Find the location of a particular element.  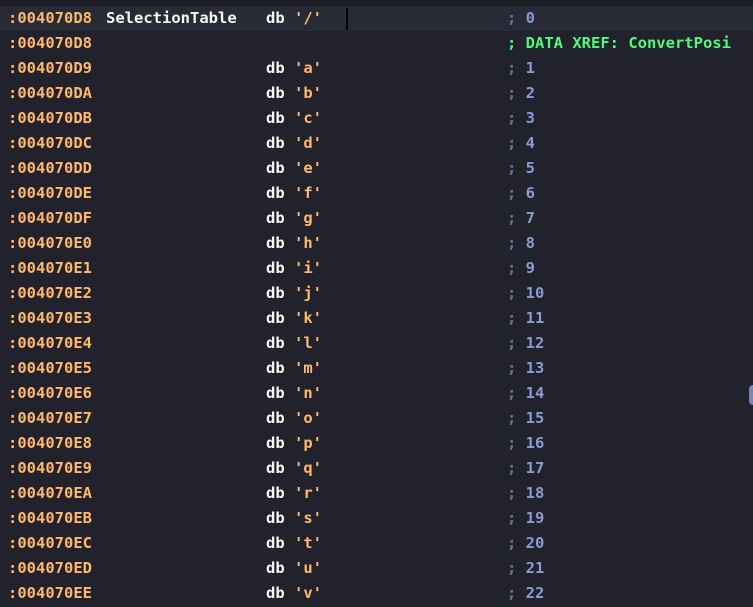

address: :004070DC is located at coordinates (50, 143).